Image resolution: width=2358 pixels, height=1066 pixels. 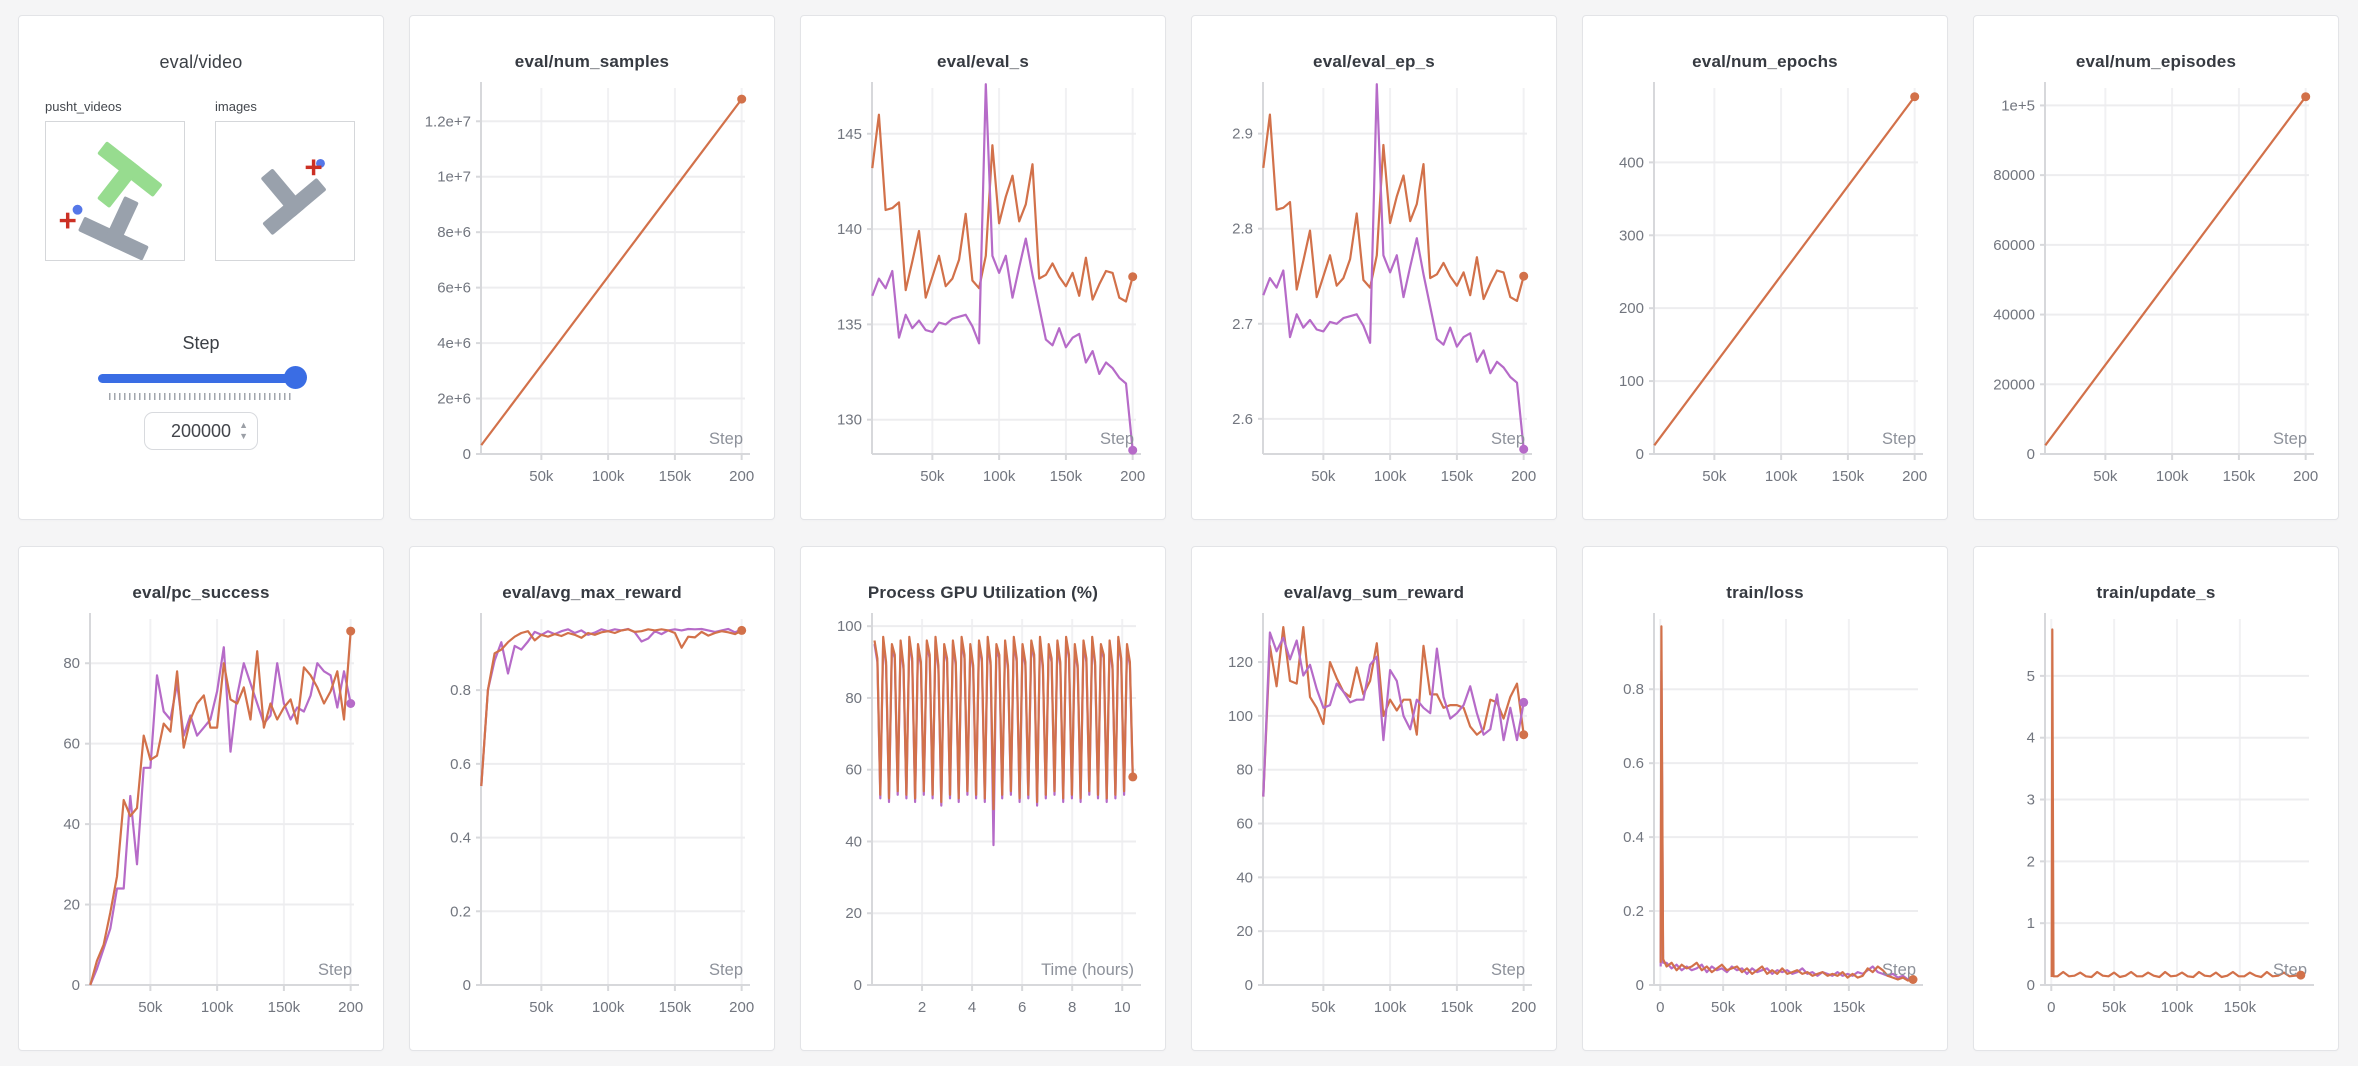 What do you see at coordinates (243, 425) in the screenshot?
I see `step-up-icon: ▲` at bounding box center [243, 425].